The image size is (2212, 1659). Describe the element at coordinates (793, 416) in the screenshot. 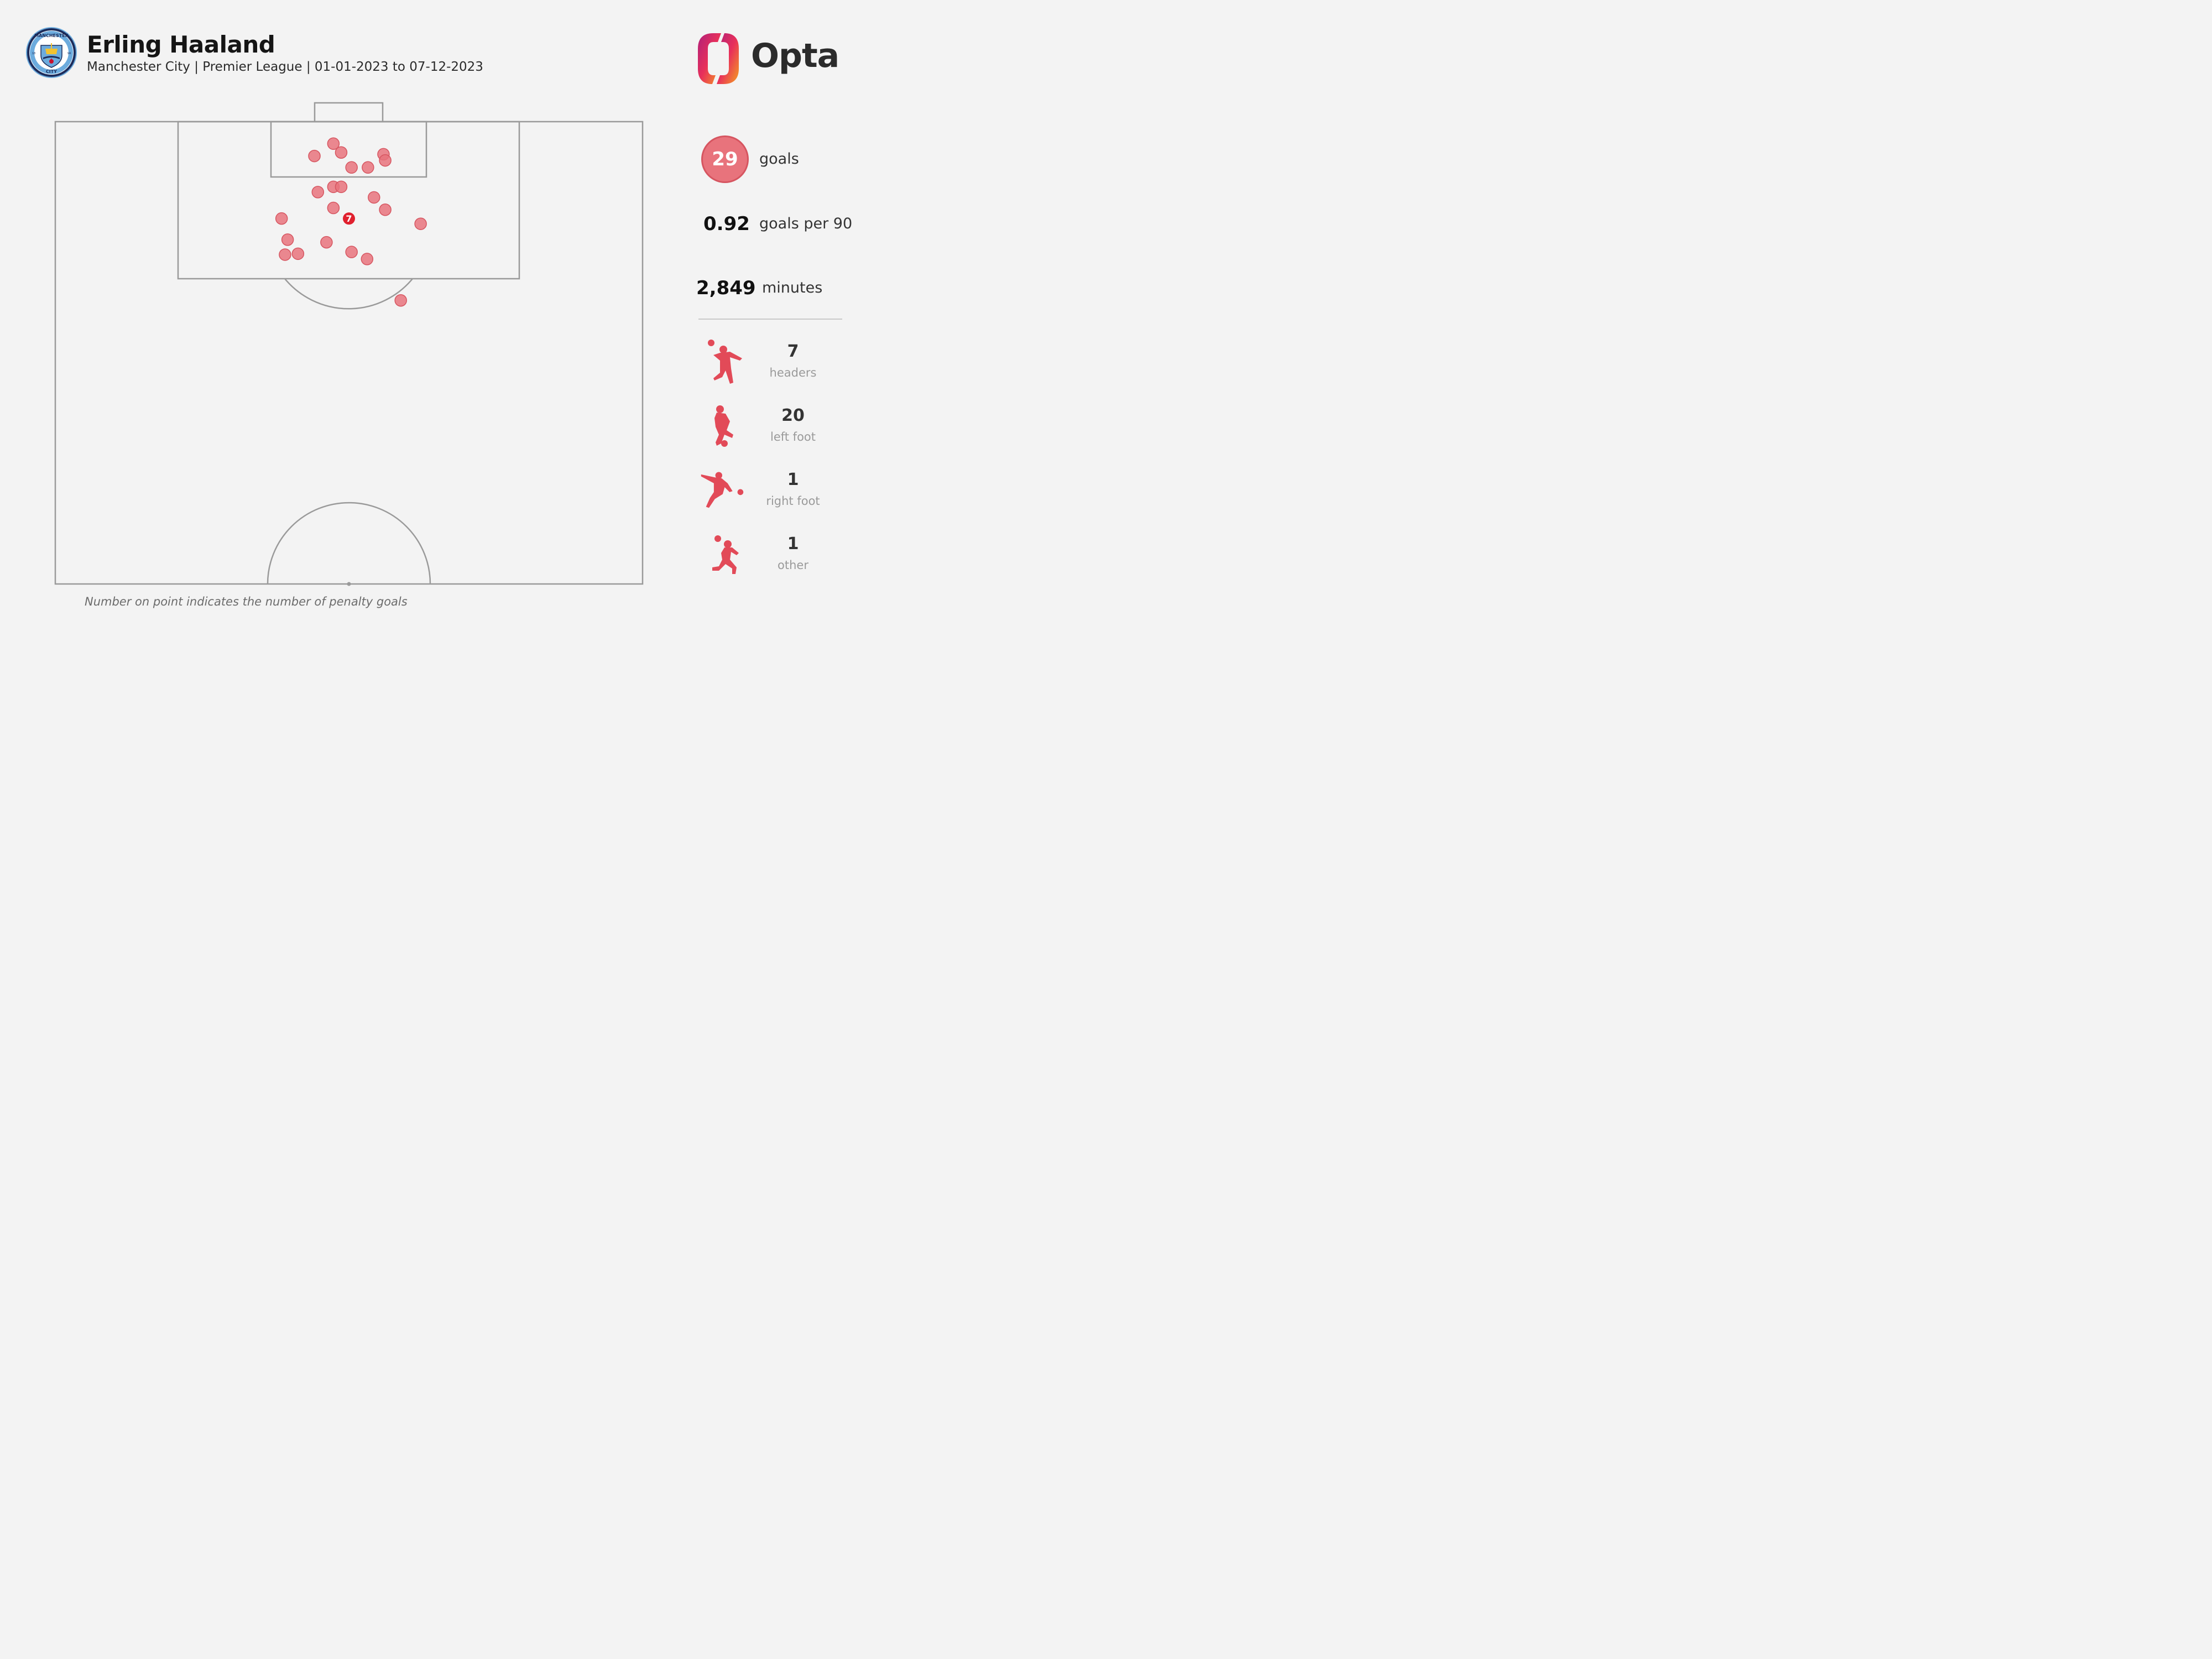

I see `left-foot-count: 20` at that location.